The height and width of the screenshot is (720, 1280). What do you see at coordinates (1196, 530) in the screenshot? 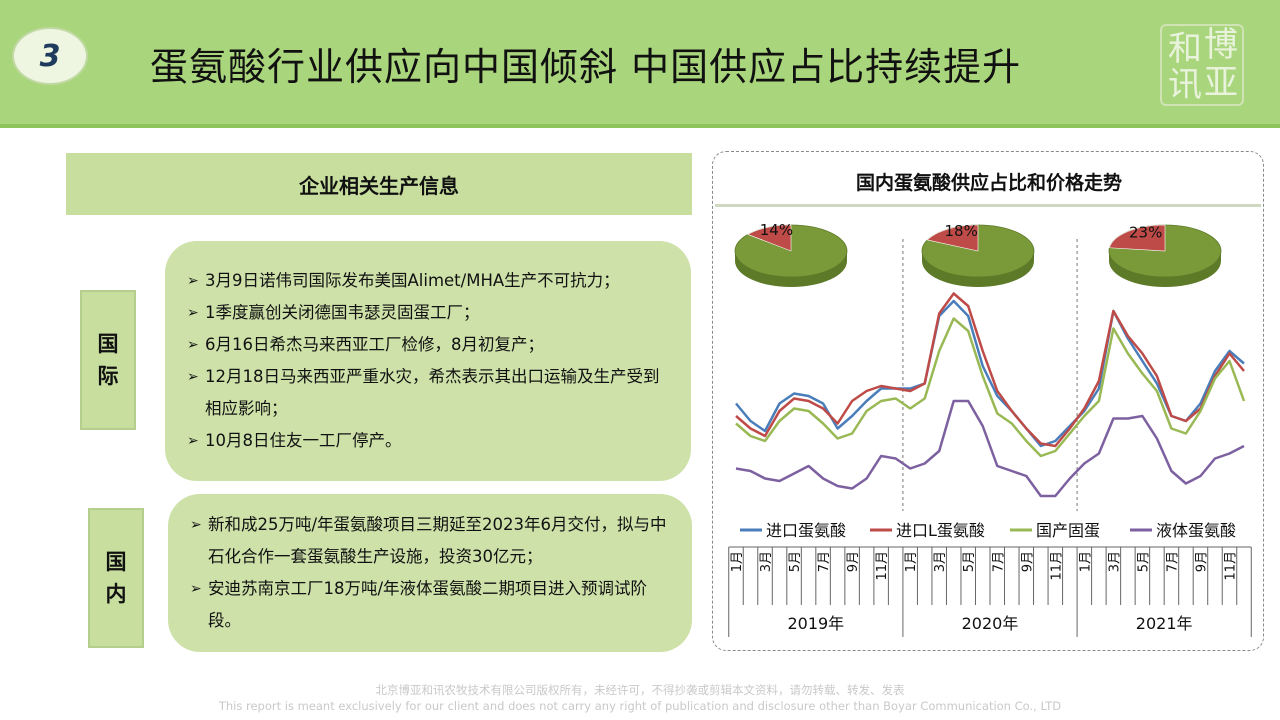
I see `legend-label: 液体蛋氨酸` at bounding box center [1196, 530].